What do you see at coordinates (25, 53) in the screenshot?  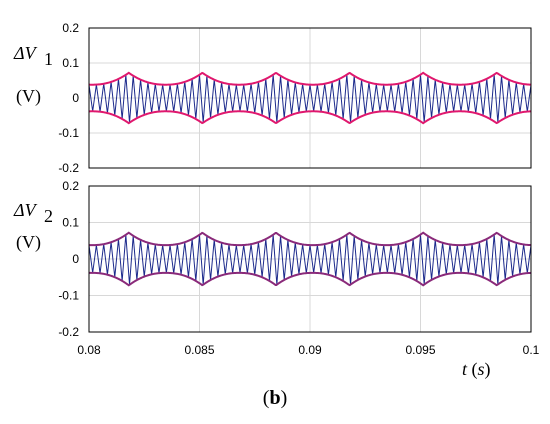 I see `y-axis-label-top-symbol: ΔV` at bounding box center [25, 53].